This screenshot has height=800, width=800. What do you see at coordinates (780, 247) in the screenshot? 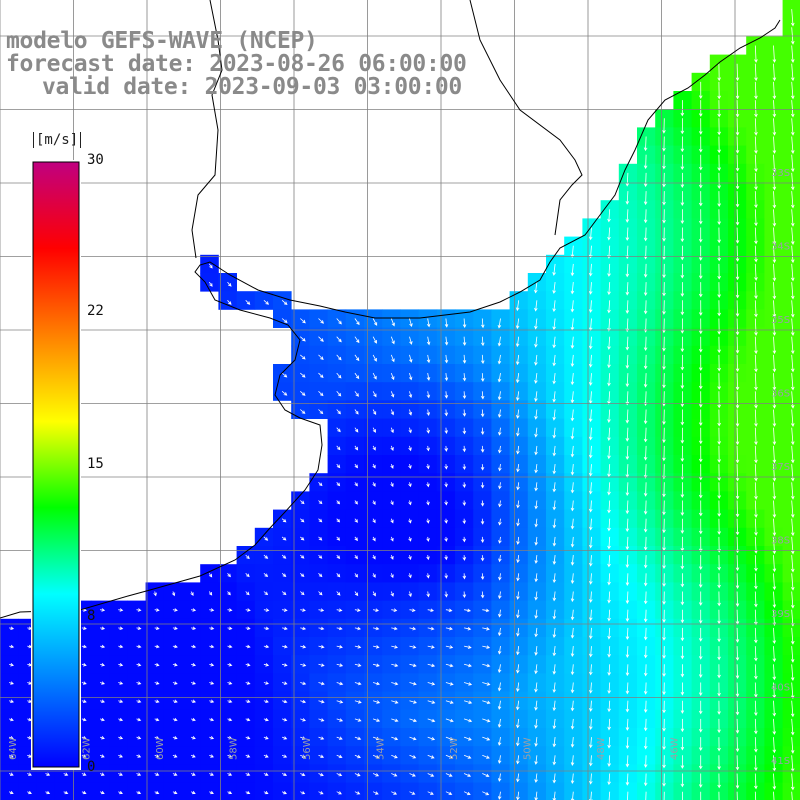
I see `lat-label: 34S` at bounding box center [780, 247].